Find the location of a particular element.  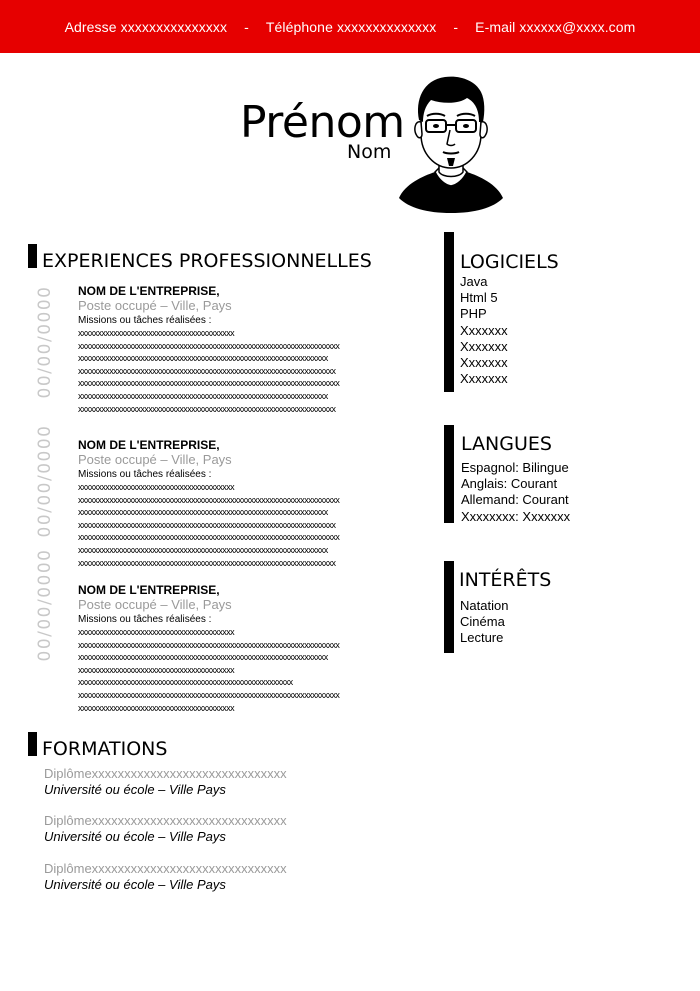

software-item: Java is located at coordinates (474, 281).